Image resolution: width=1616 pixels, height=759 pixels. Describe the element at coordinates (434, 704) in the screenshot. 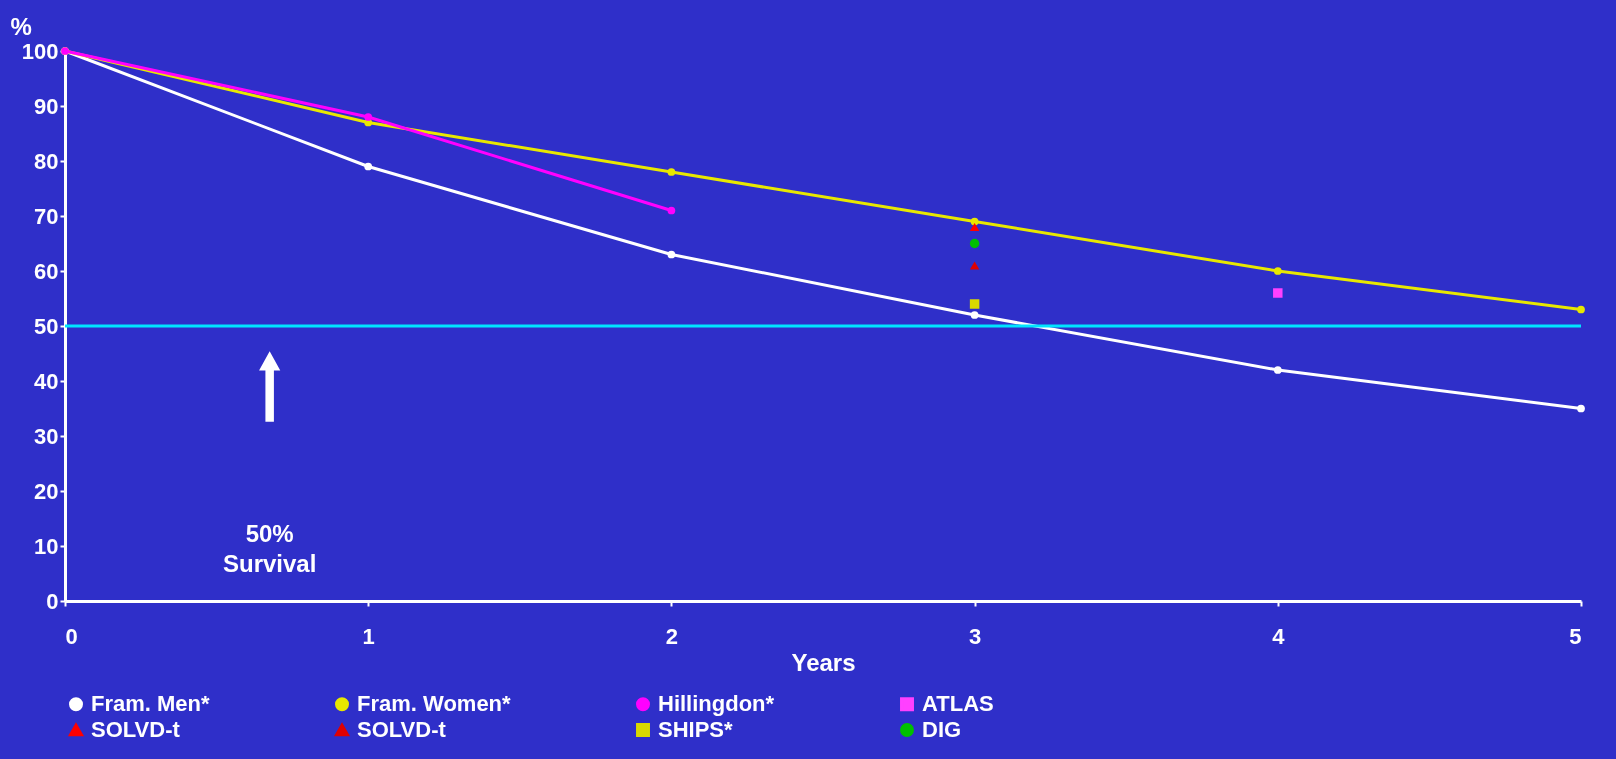

I see `legend-label: Fram. Women*` at that location.